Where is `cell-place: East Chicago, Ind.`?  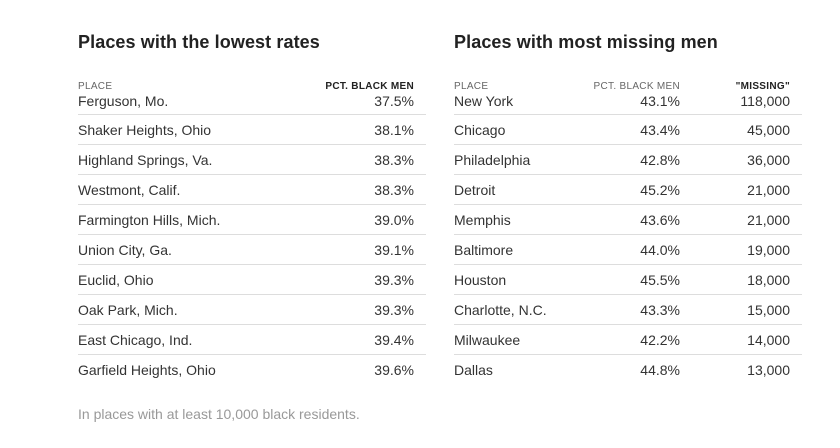 cell-place: East Chicago, Ind. is located at coordinates (135, 339).